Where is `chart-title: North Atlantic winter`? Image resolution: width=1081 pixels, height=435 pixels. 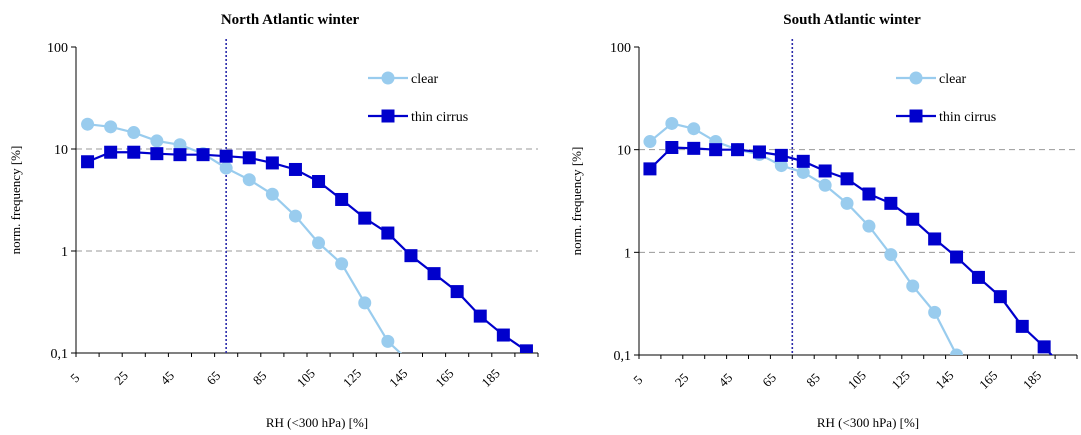
chart-title: North Atlantic winter is located at coordinates (290, 20).